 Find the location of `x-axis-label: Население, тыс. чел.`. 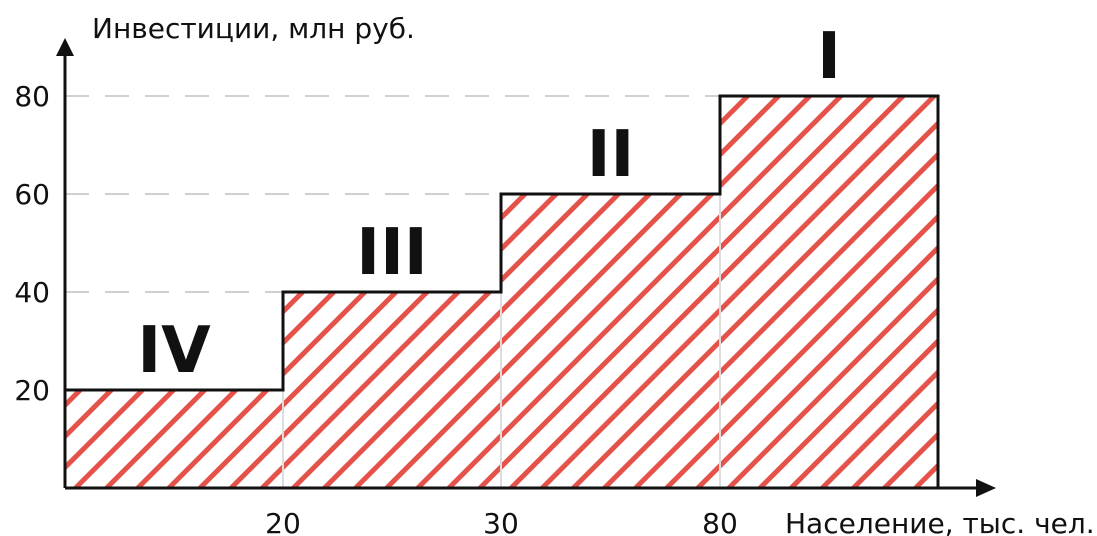

x-axis-label: Население, тыс. чел. is located at coordinates (940, 521).